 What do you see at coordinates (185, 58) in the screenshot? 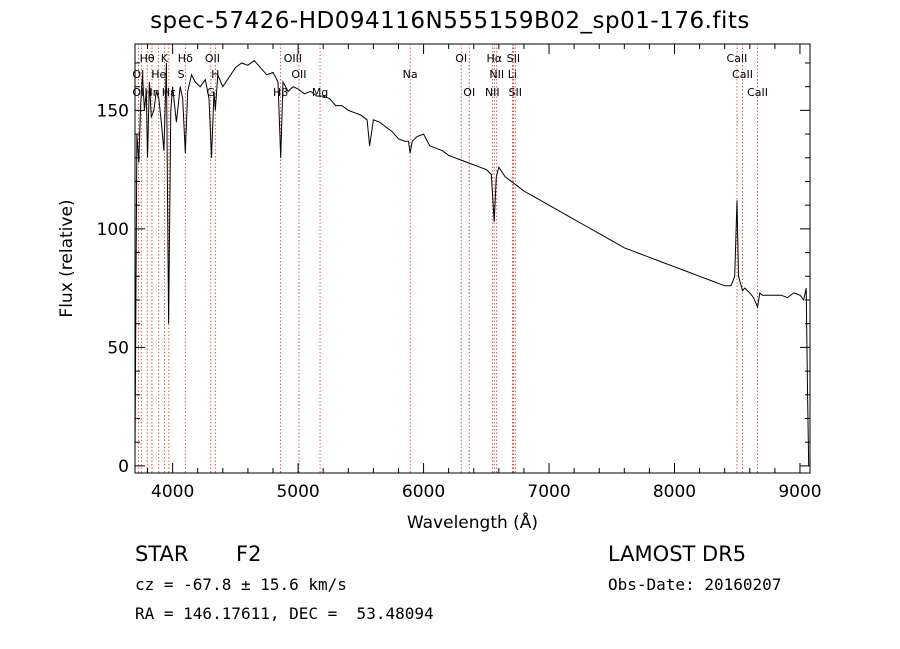
I see `line-annotation: Hδ` at bounding box center [185, 58].